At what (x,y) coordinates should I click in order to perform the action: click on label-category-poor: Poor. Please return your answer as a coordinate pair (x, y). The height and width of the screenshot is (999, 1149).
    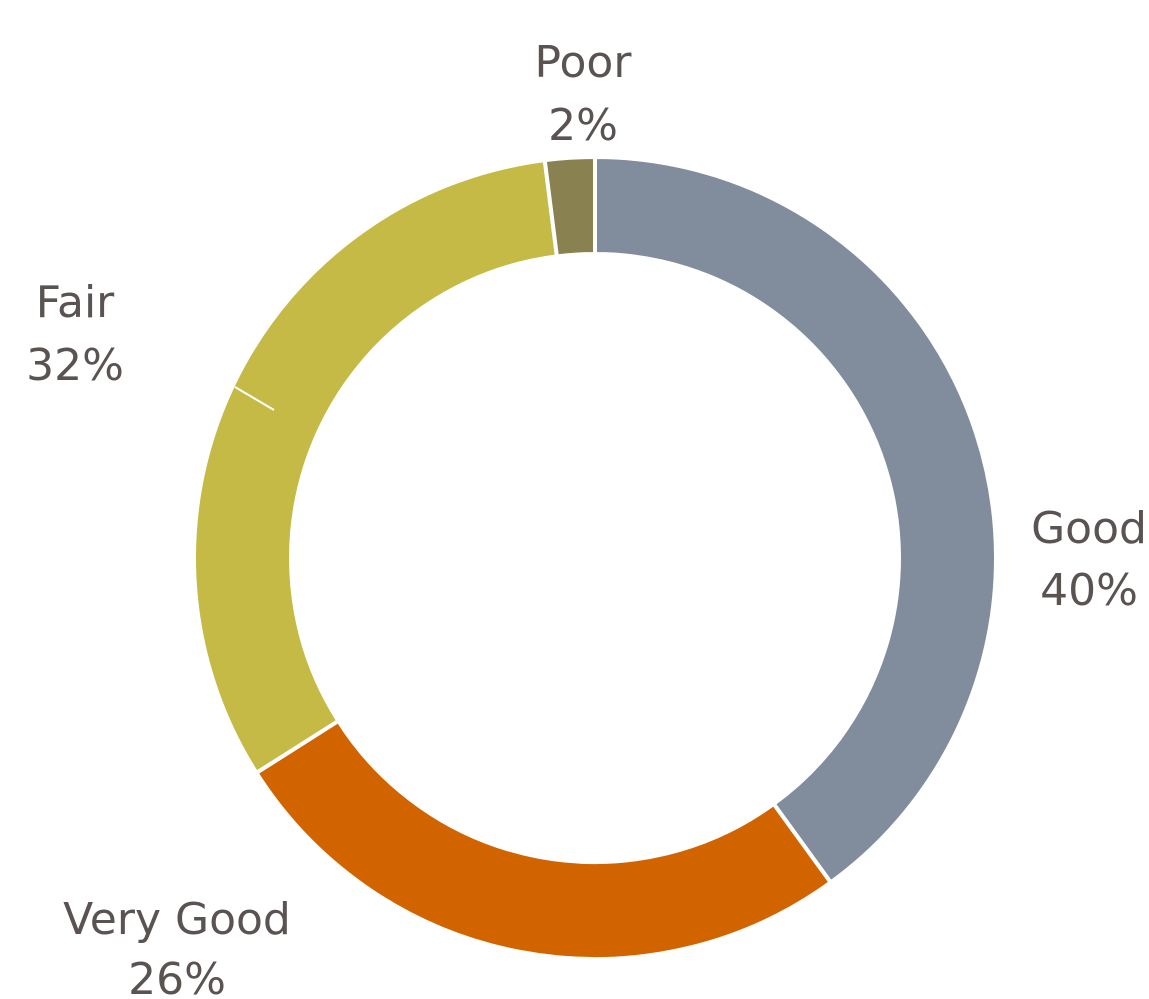
    Looking at the image, I should click on (584, 62).